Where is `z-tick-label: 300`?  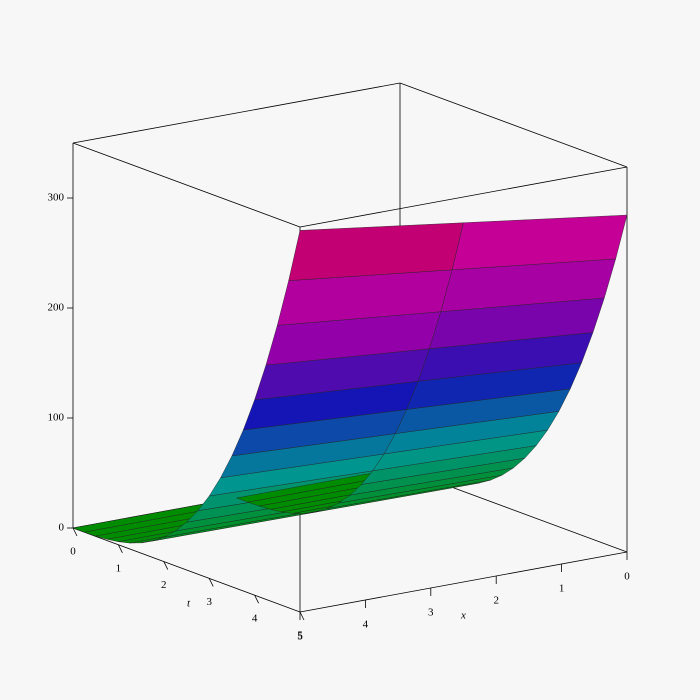
z-tick-label: 300 is located at coordinates (56, 198).